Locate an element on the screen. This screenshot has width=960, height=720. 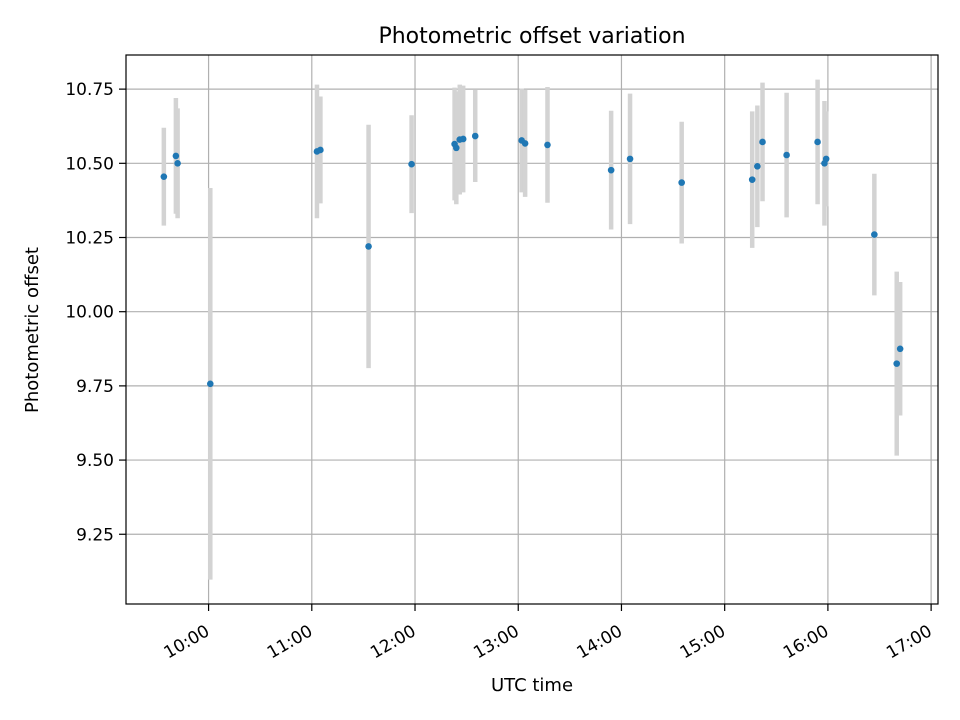
y-tick-label-2: 9.75 is located at coordinates (95, 387).